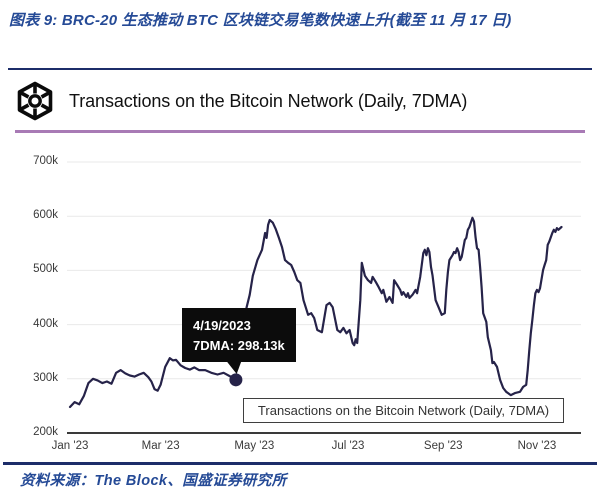 This screenshot has width=600, height=492. I want to click on y-axis-tick-label: 500k, so click(45, 269).